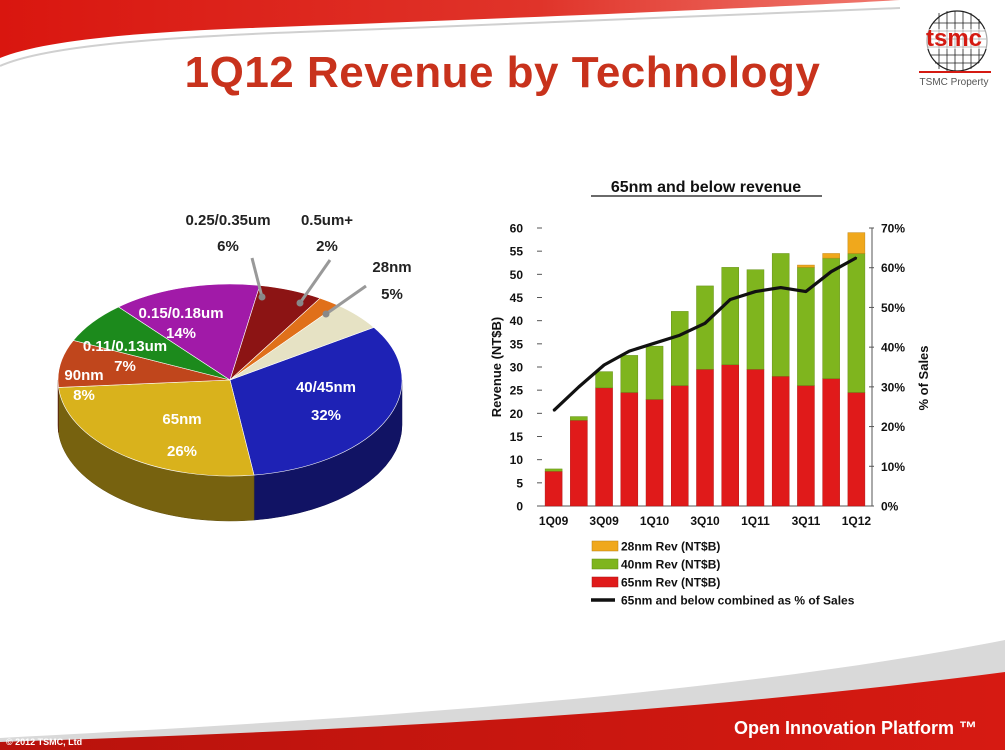 The width and height of the screenshot is (1005, 750). Describe the element at coordinates (517, 344) in the screenshot. I see `y-tick-label: 35` at that location.